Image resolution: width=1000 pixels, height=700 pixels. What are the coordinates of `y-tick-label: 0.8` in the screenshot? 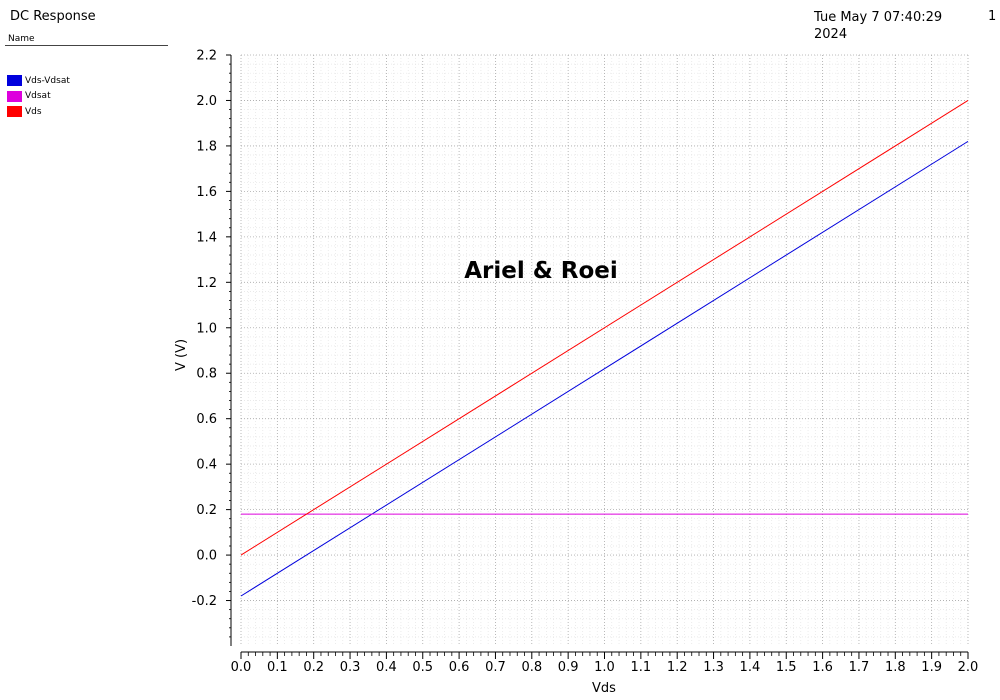 It's located at (206, 374).